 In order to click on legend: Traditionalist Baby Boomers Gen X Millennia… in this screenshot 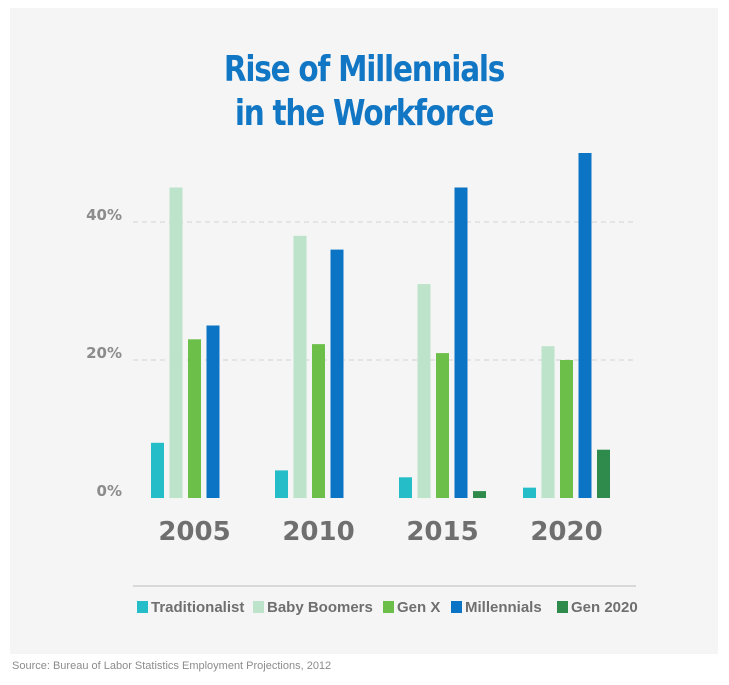, I will do `click(387, 607)`.